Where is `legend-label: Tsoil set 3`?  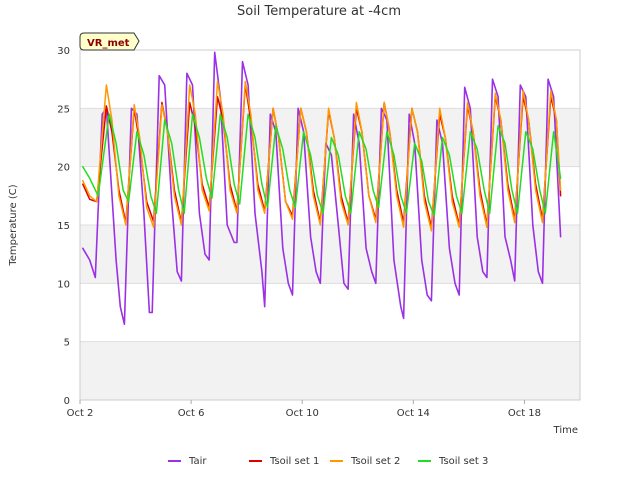 legend-label: Tsoil set 3 is located at coordinates (463, 461).